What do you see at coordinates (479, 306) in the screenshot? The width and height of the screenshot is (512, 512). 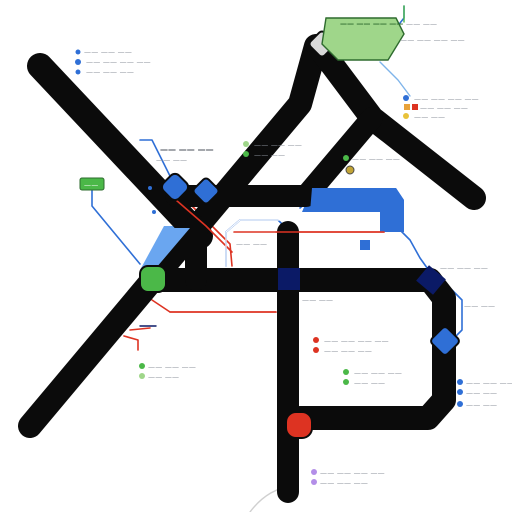 I see `right-edge-label: —— ——` at bounding box center [479, 306].